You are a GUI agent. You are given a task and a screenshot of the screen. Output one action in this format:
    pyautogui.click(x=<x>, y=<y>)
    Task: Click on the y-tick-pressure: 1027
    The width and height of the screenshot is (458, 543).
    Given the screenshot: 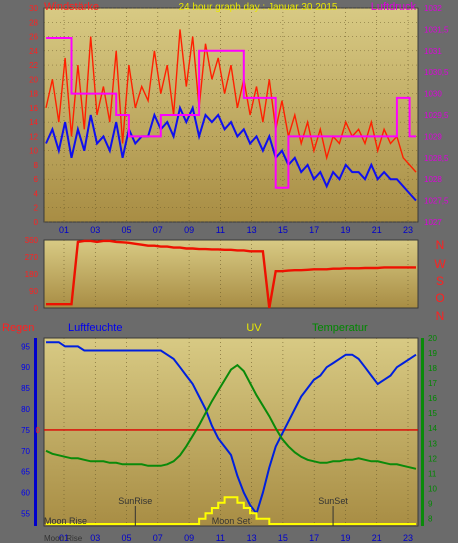 What is the action you would take?
    pyautogui.click(x=433, y=222)
    